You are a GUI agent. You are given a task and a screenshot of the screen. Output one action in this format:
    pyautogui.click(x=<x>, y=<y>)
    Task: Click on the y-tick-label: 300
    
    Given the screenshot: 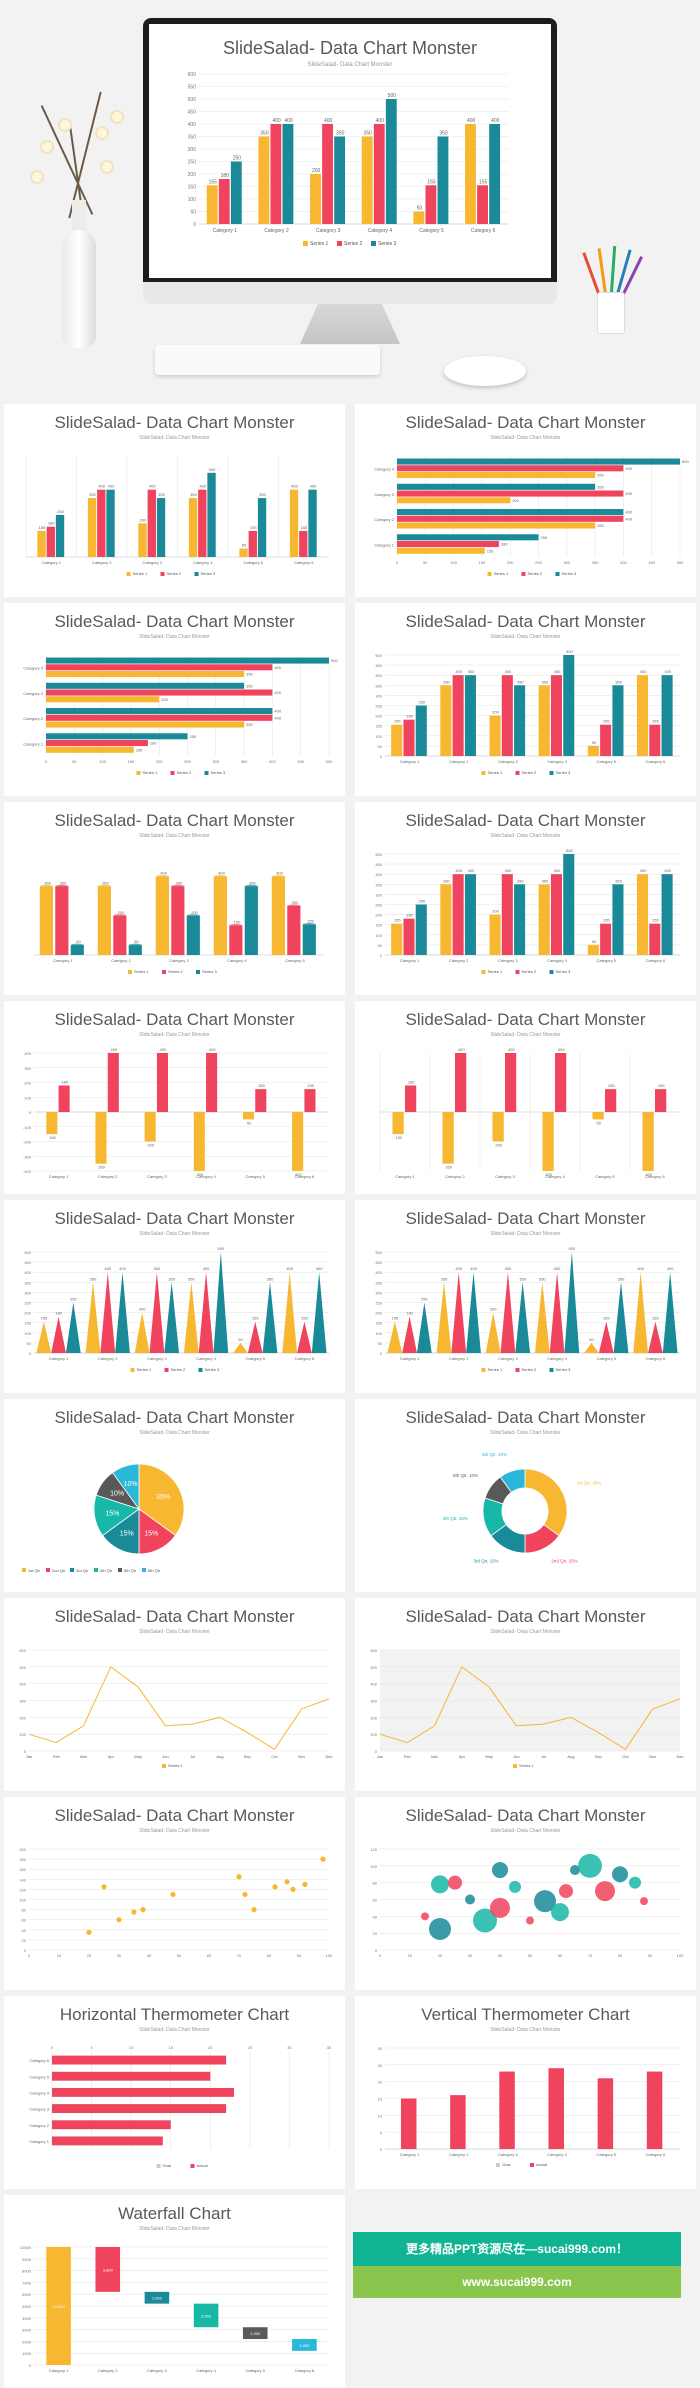 What is the action you would take?
    pyautogui.click(x=378, y=695)
    